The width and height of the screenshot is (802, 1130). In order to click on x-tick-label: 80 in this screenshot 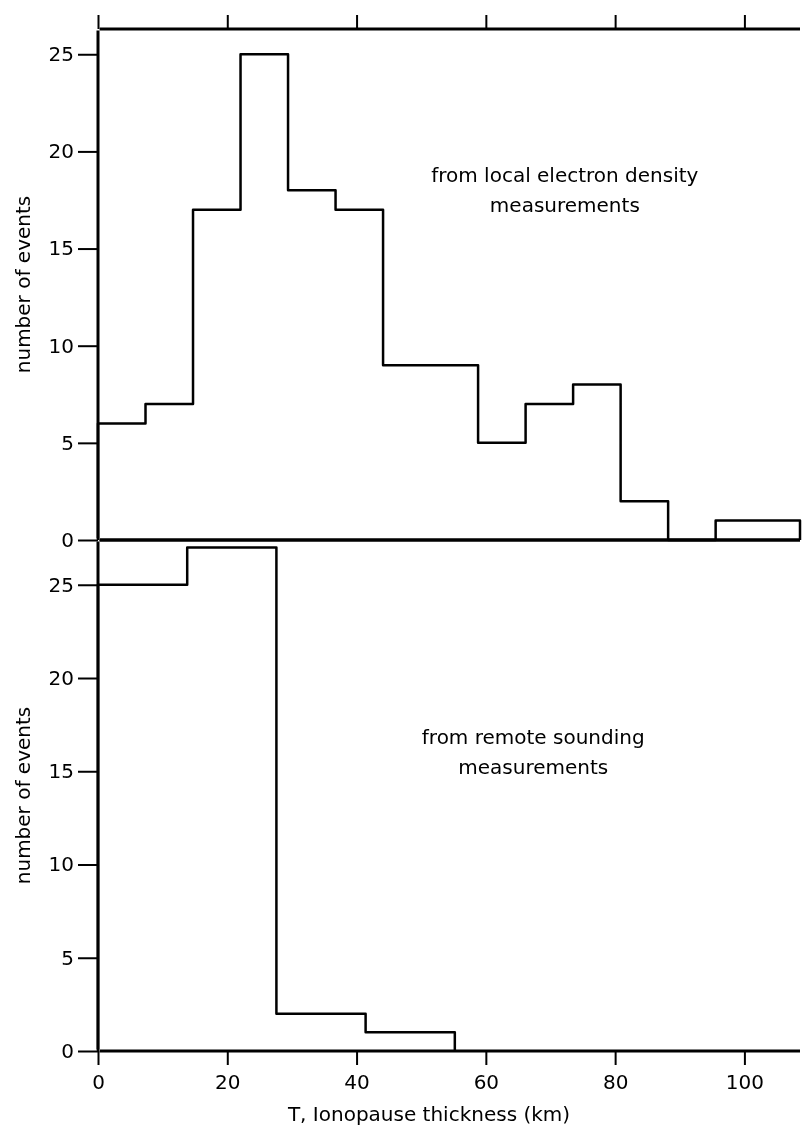, I will do `click(615, 1082)`.